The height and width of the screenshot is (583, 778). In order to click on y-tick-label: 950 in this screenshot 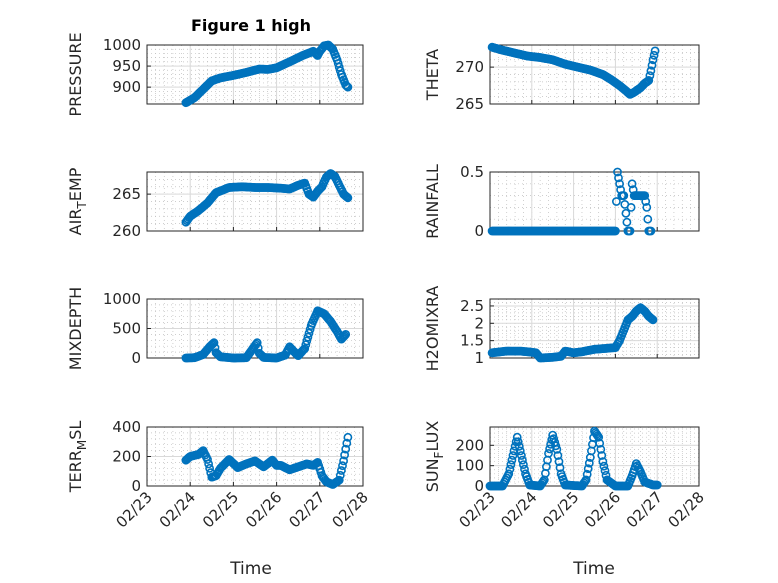, I will do `click(126, 66)`.